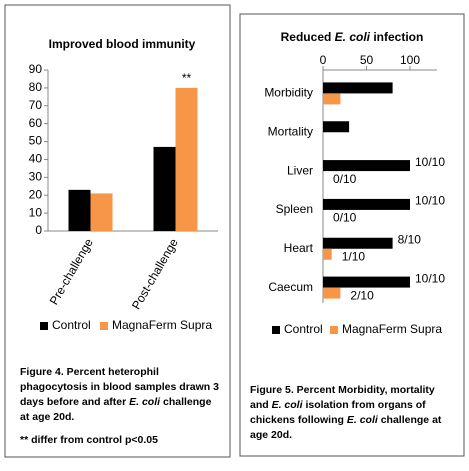 This screenshot has height=471, width=469. I want to click on y-tick-label: 30, so click(36, 177).